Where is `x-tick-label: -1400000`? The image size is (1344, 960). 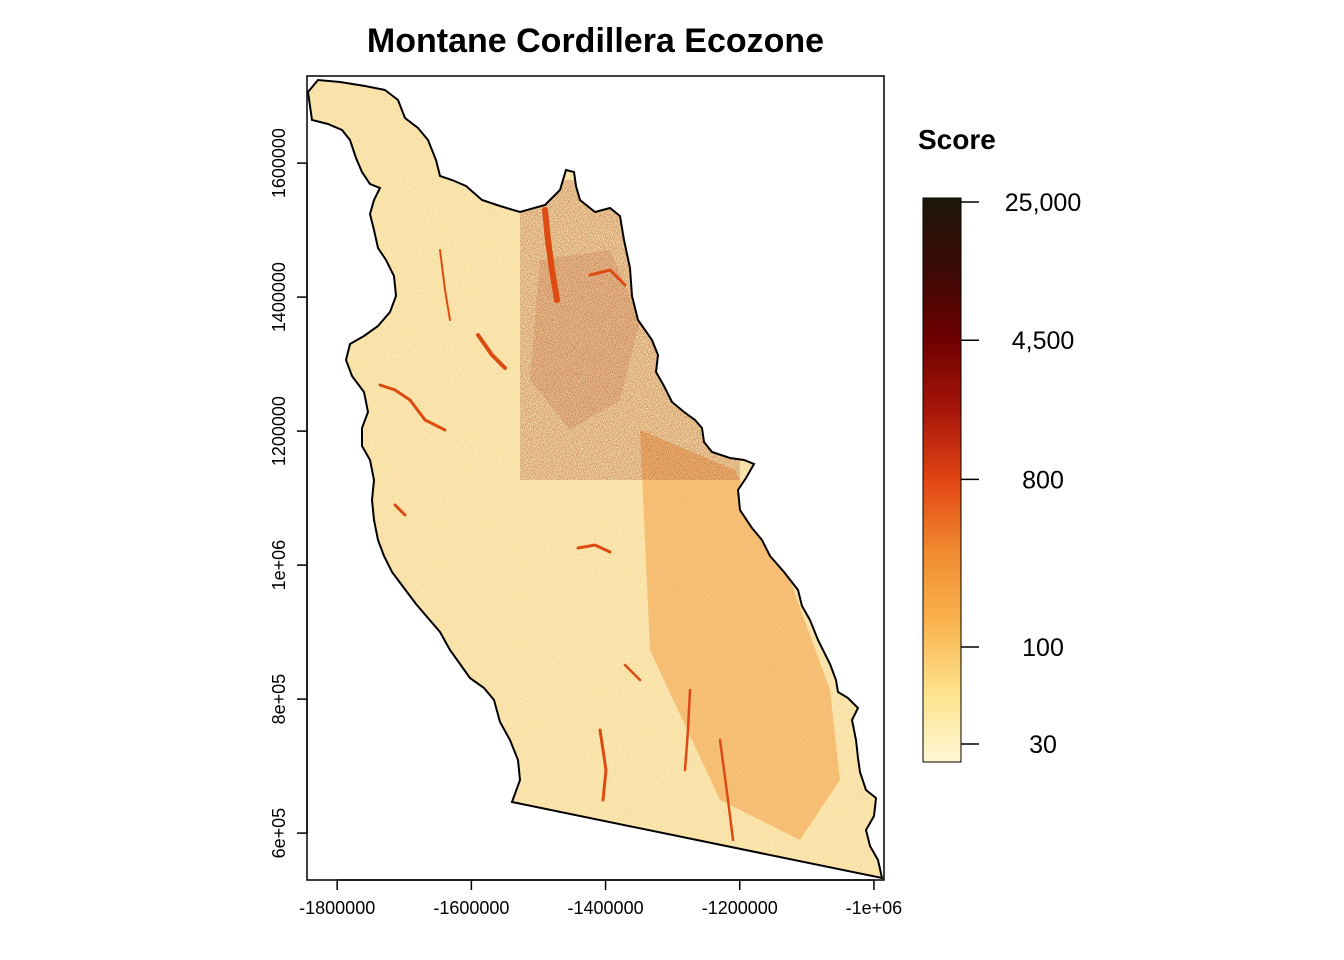
x-tick-label: -1400000 is located at coordinates (606, 908).